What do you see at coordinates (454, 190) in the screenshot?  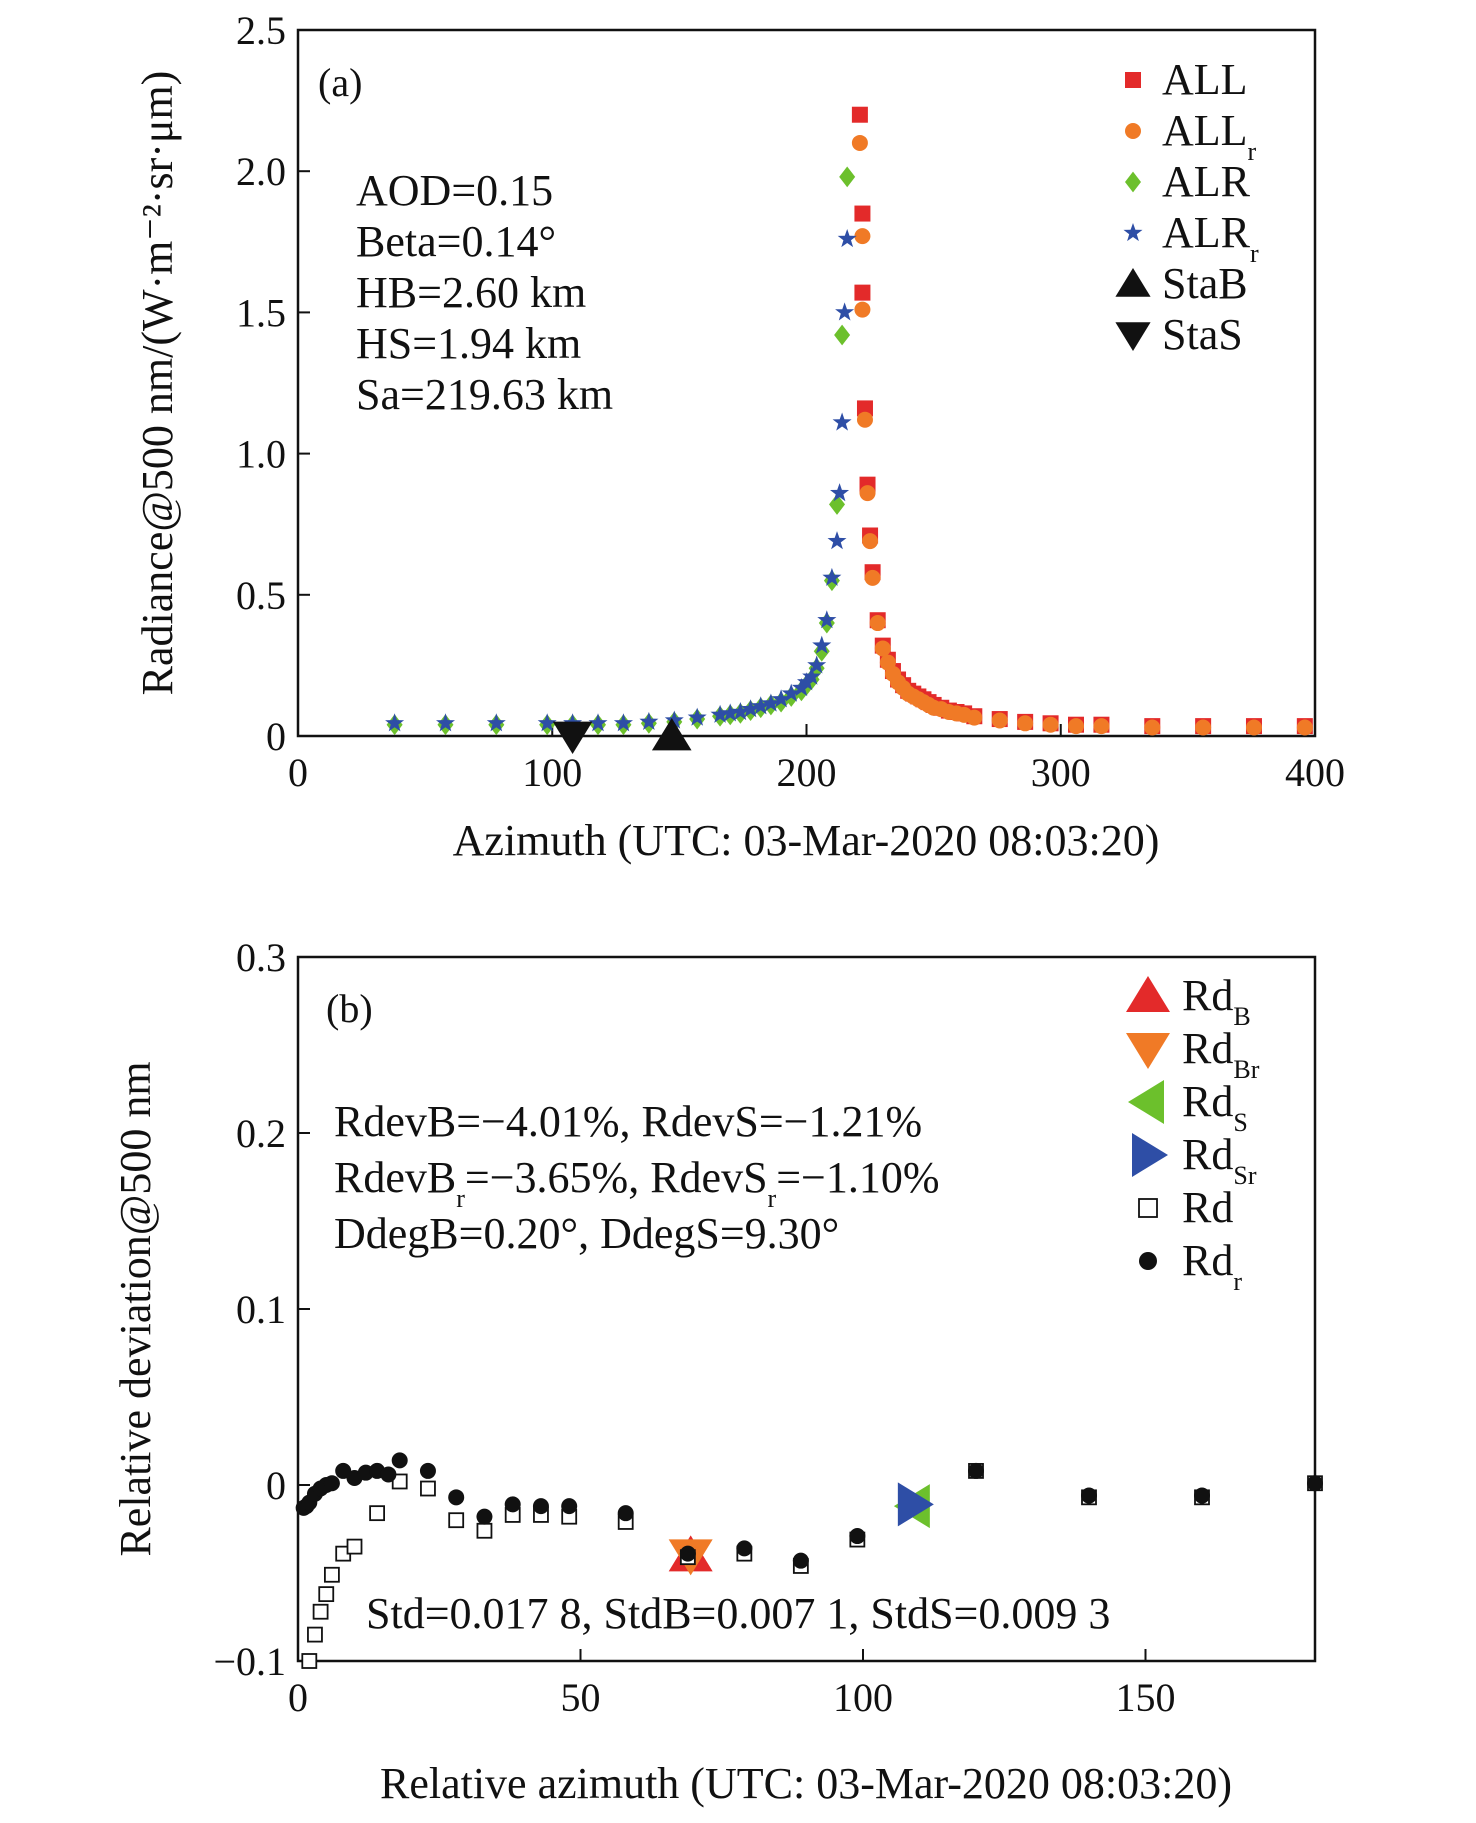 I see `annotation-a: AOD=0.15` at bounding box center [454, 190].